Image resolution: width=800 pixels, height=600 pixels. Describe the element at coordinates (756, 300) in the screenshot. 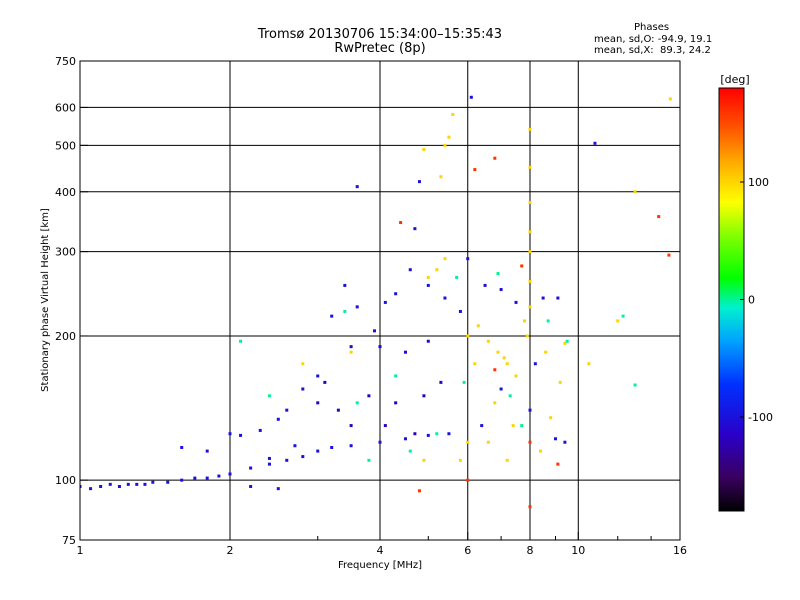

I see `colorbar-ticks: 100 0 -100` at that location.